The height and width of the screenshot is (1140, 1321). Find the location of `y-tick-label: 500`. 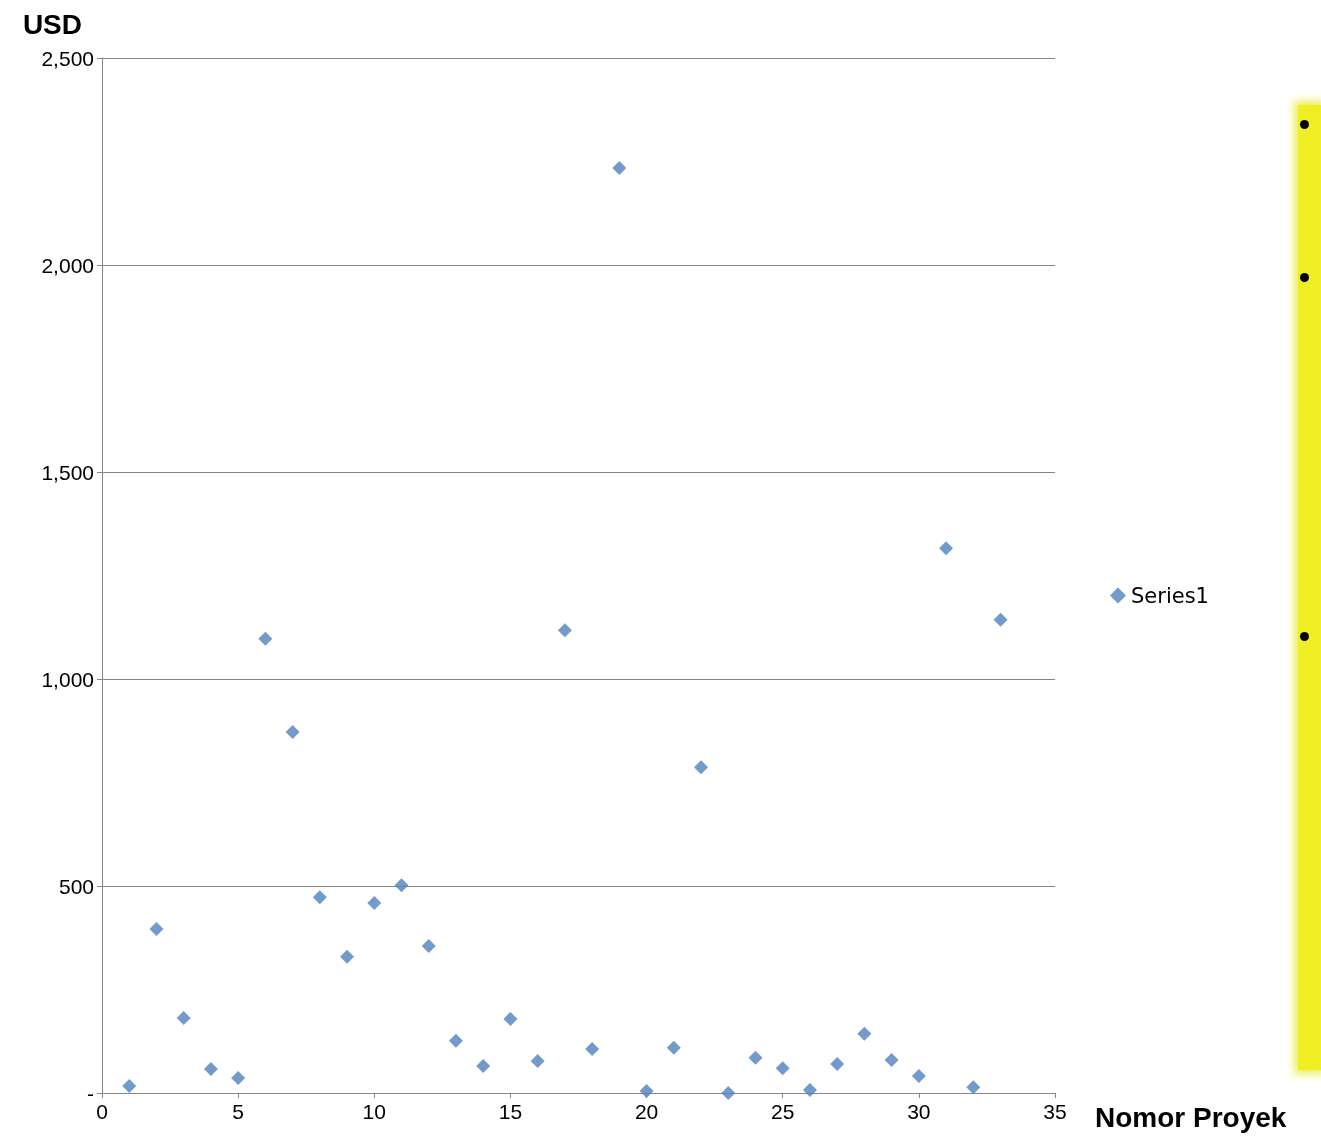

y-tick-label: 500 is located at coordinates (76, 886).